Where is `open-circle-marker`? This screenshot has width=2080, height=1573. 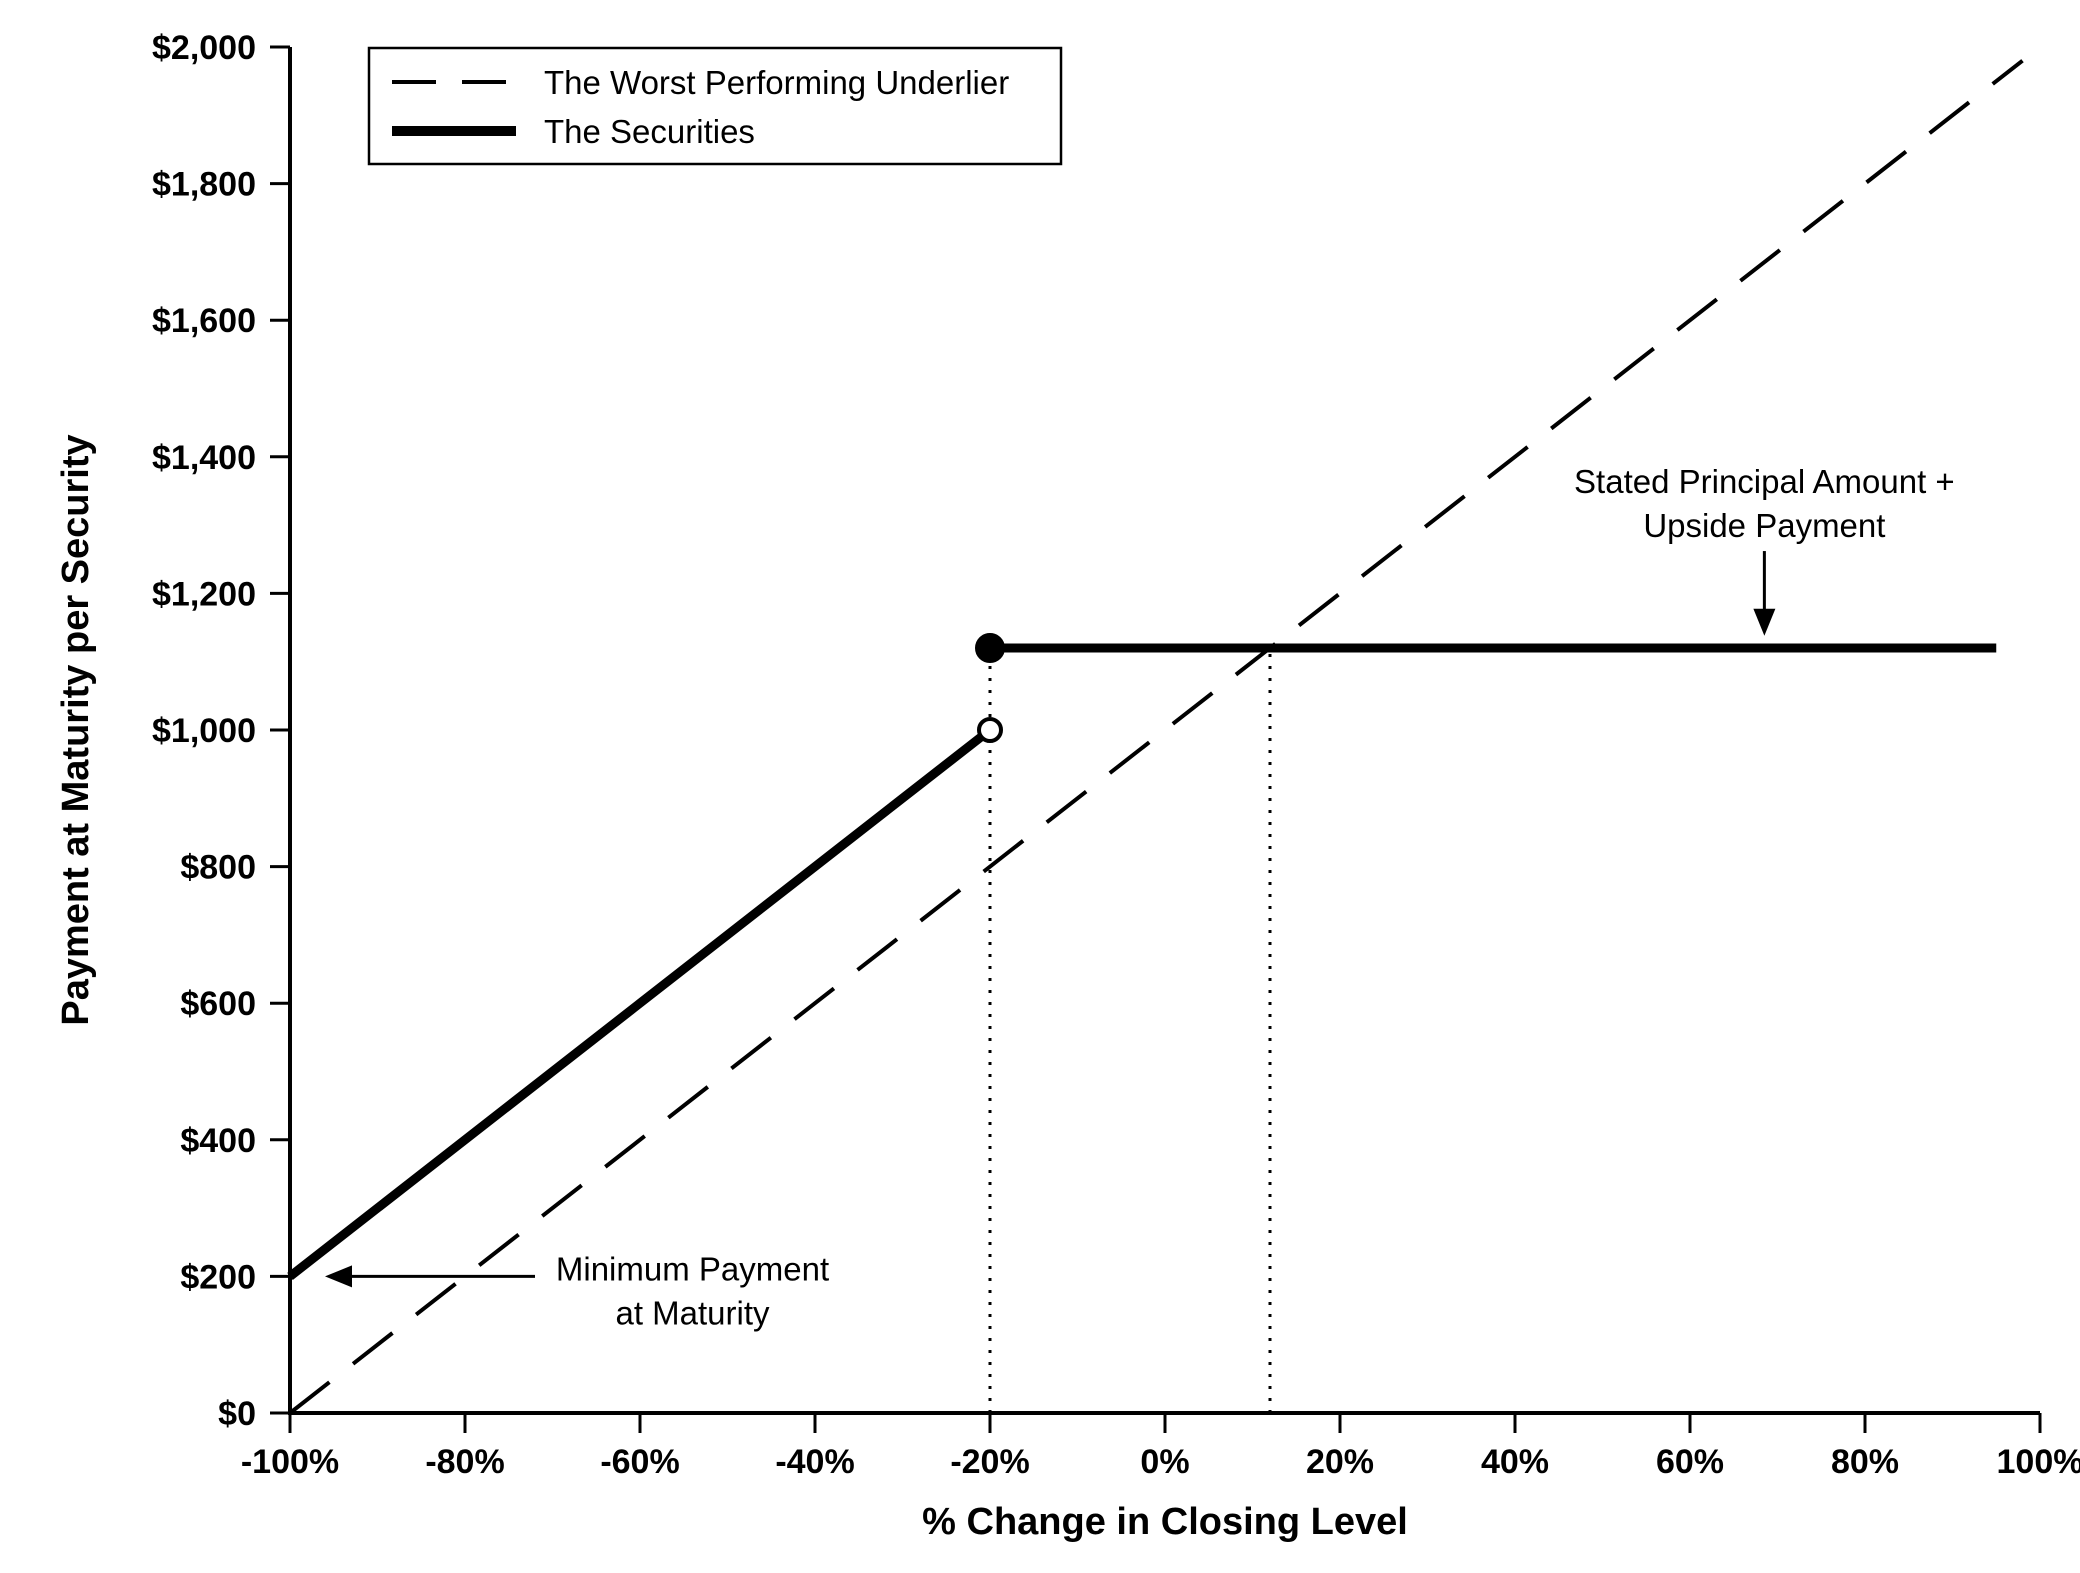 open-circle-marker is located at coordinates (990, 730).